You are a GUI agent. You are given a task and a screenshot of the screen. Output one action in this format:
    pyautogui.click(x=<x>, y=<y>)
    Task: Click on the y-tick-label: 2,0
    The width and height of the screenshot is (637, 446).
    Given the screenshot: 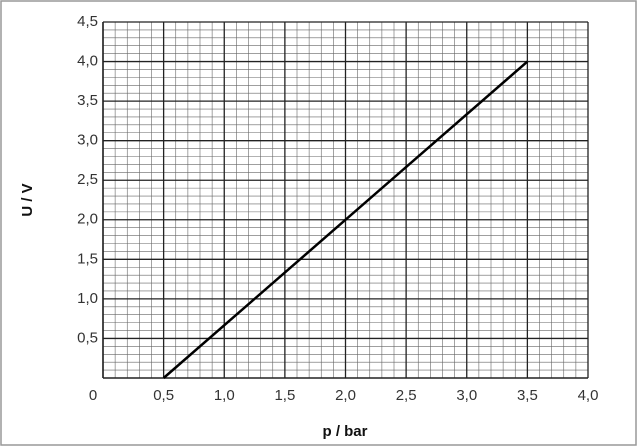 What is the action you would take?
    pyautogui.click(x=87, y=219)
    